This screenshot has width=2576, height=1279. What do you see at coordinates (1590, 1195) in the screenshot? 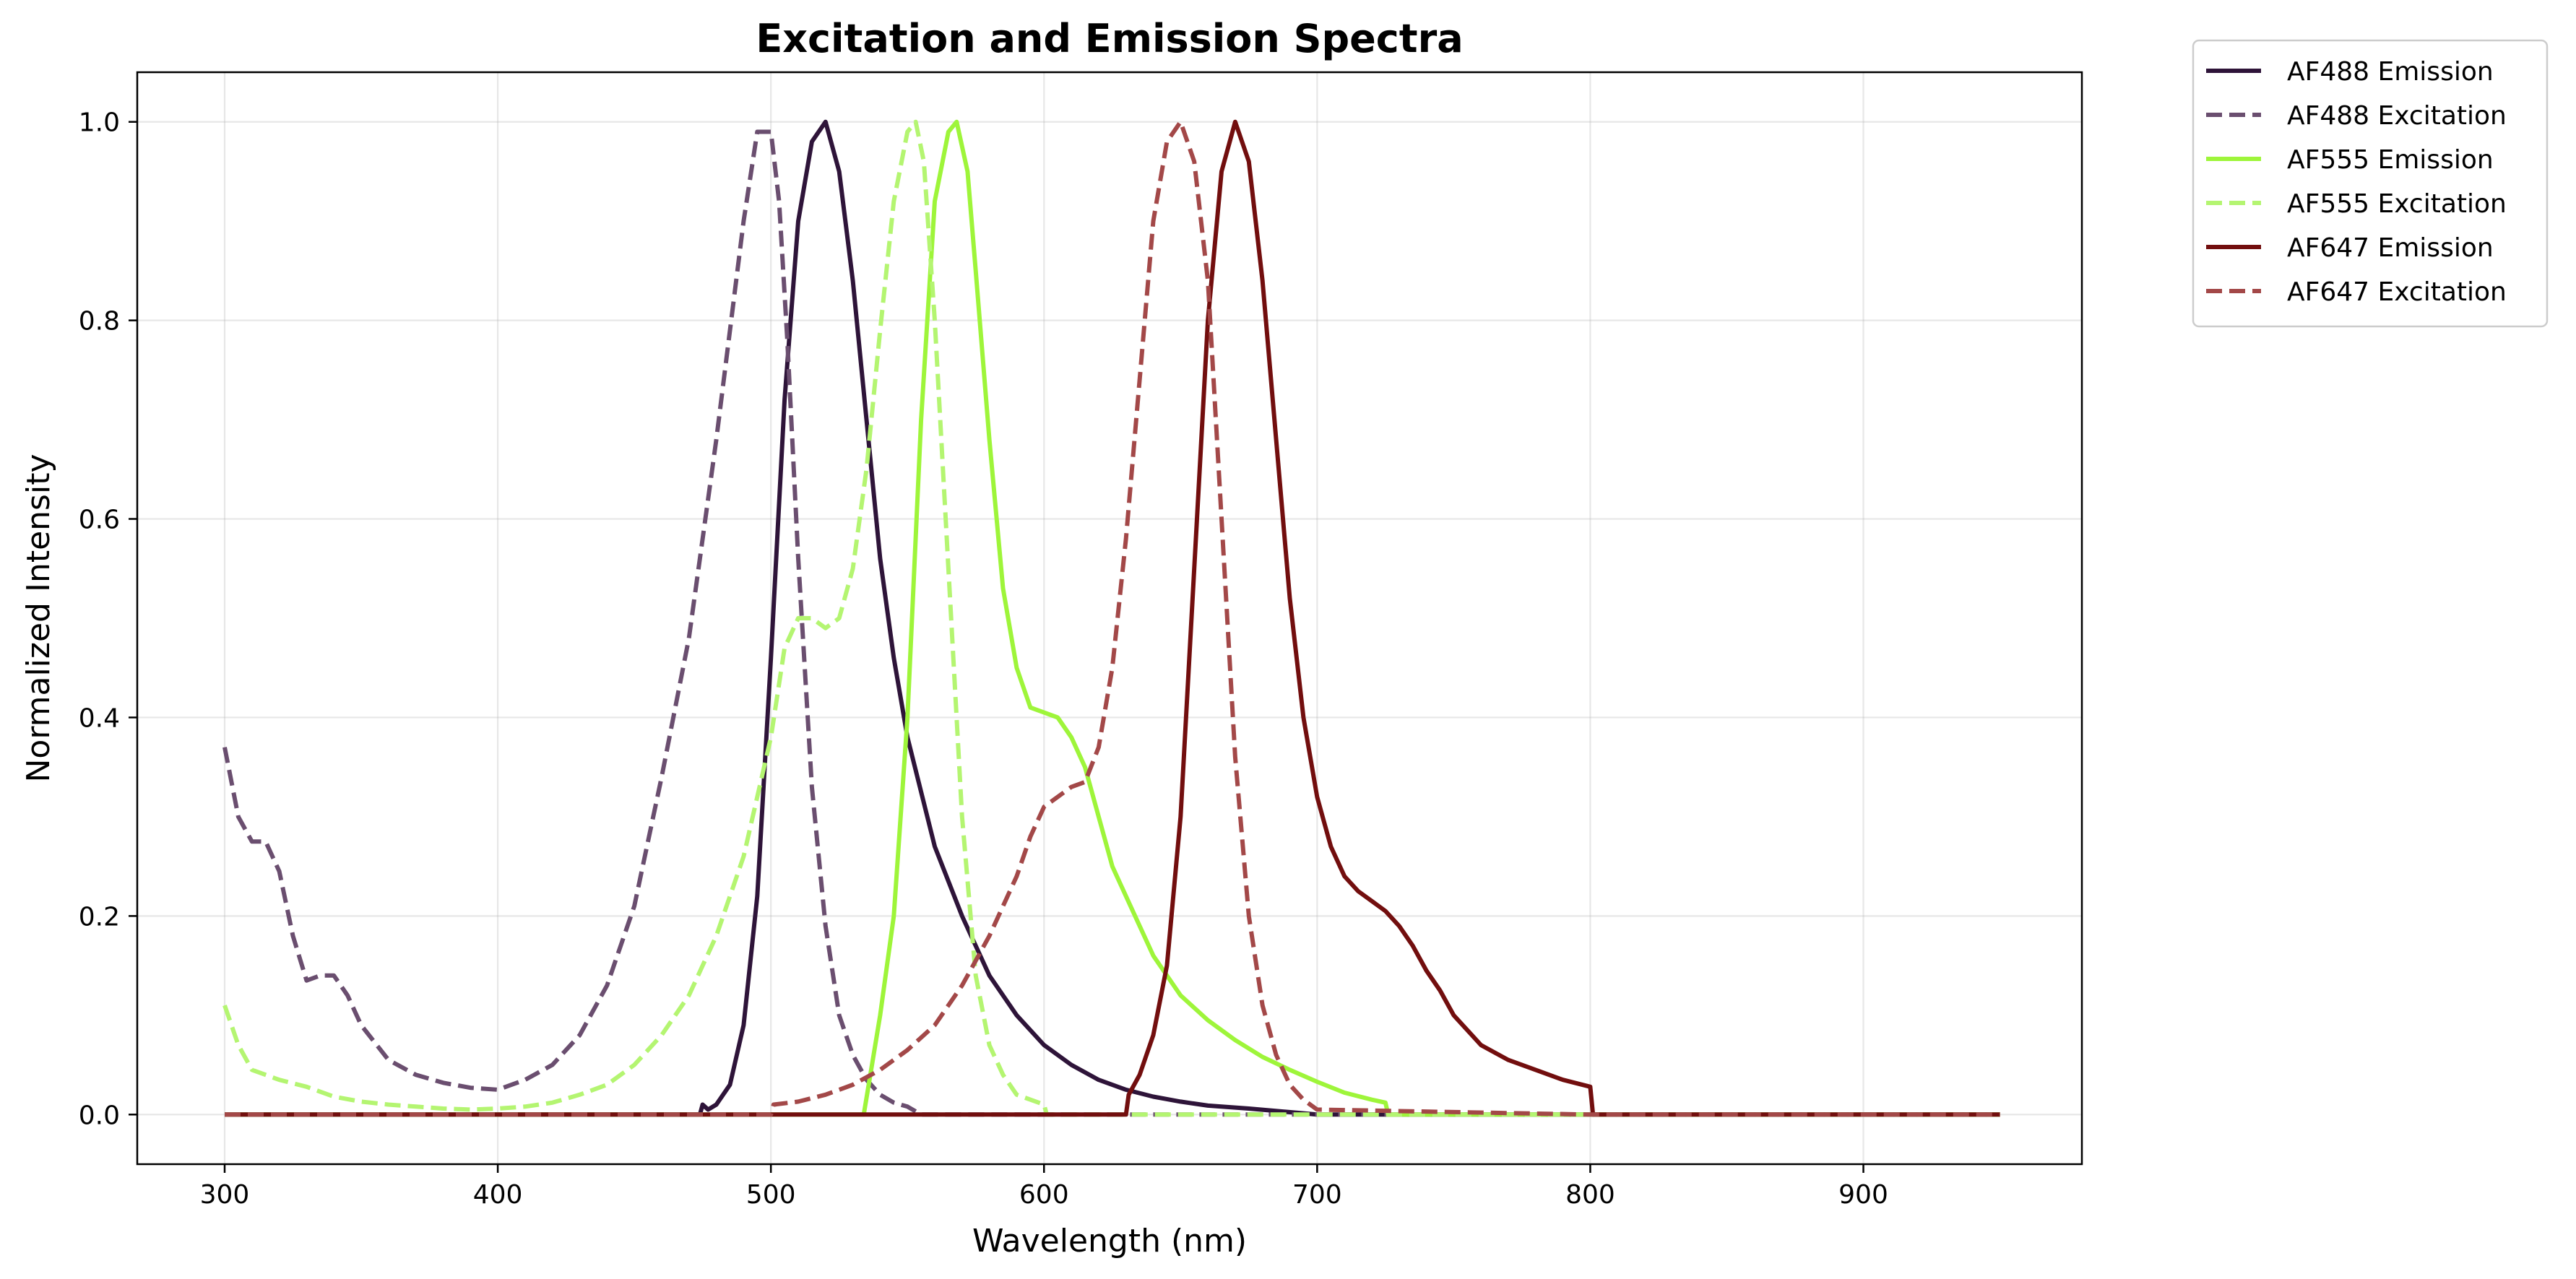
I see `x-tick-label: 800` at bounding box center [1590, 1195].